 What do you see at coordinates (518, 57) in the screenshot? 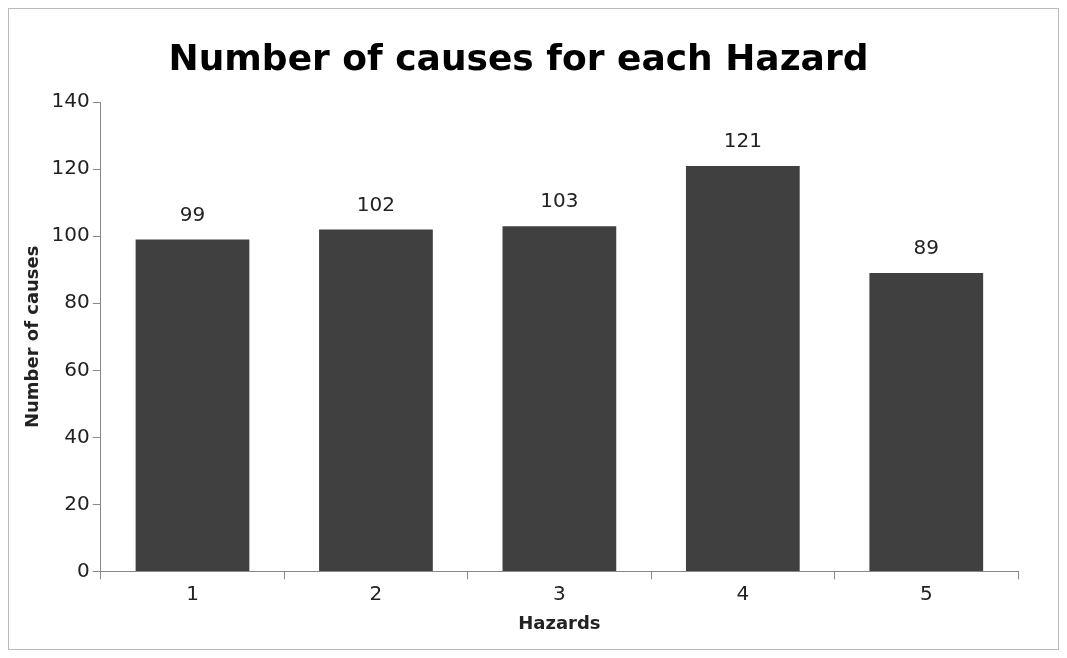
I see `chart-title: Number of causes for each Hazard` at bounding box center [518, 57].